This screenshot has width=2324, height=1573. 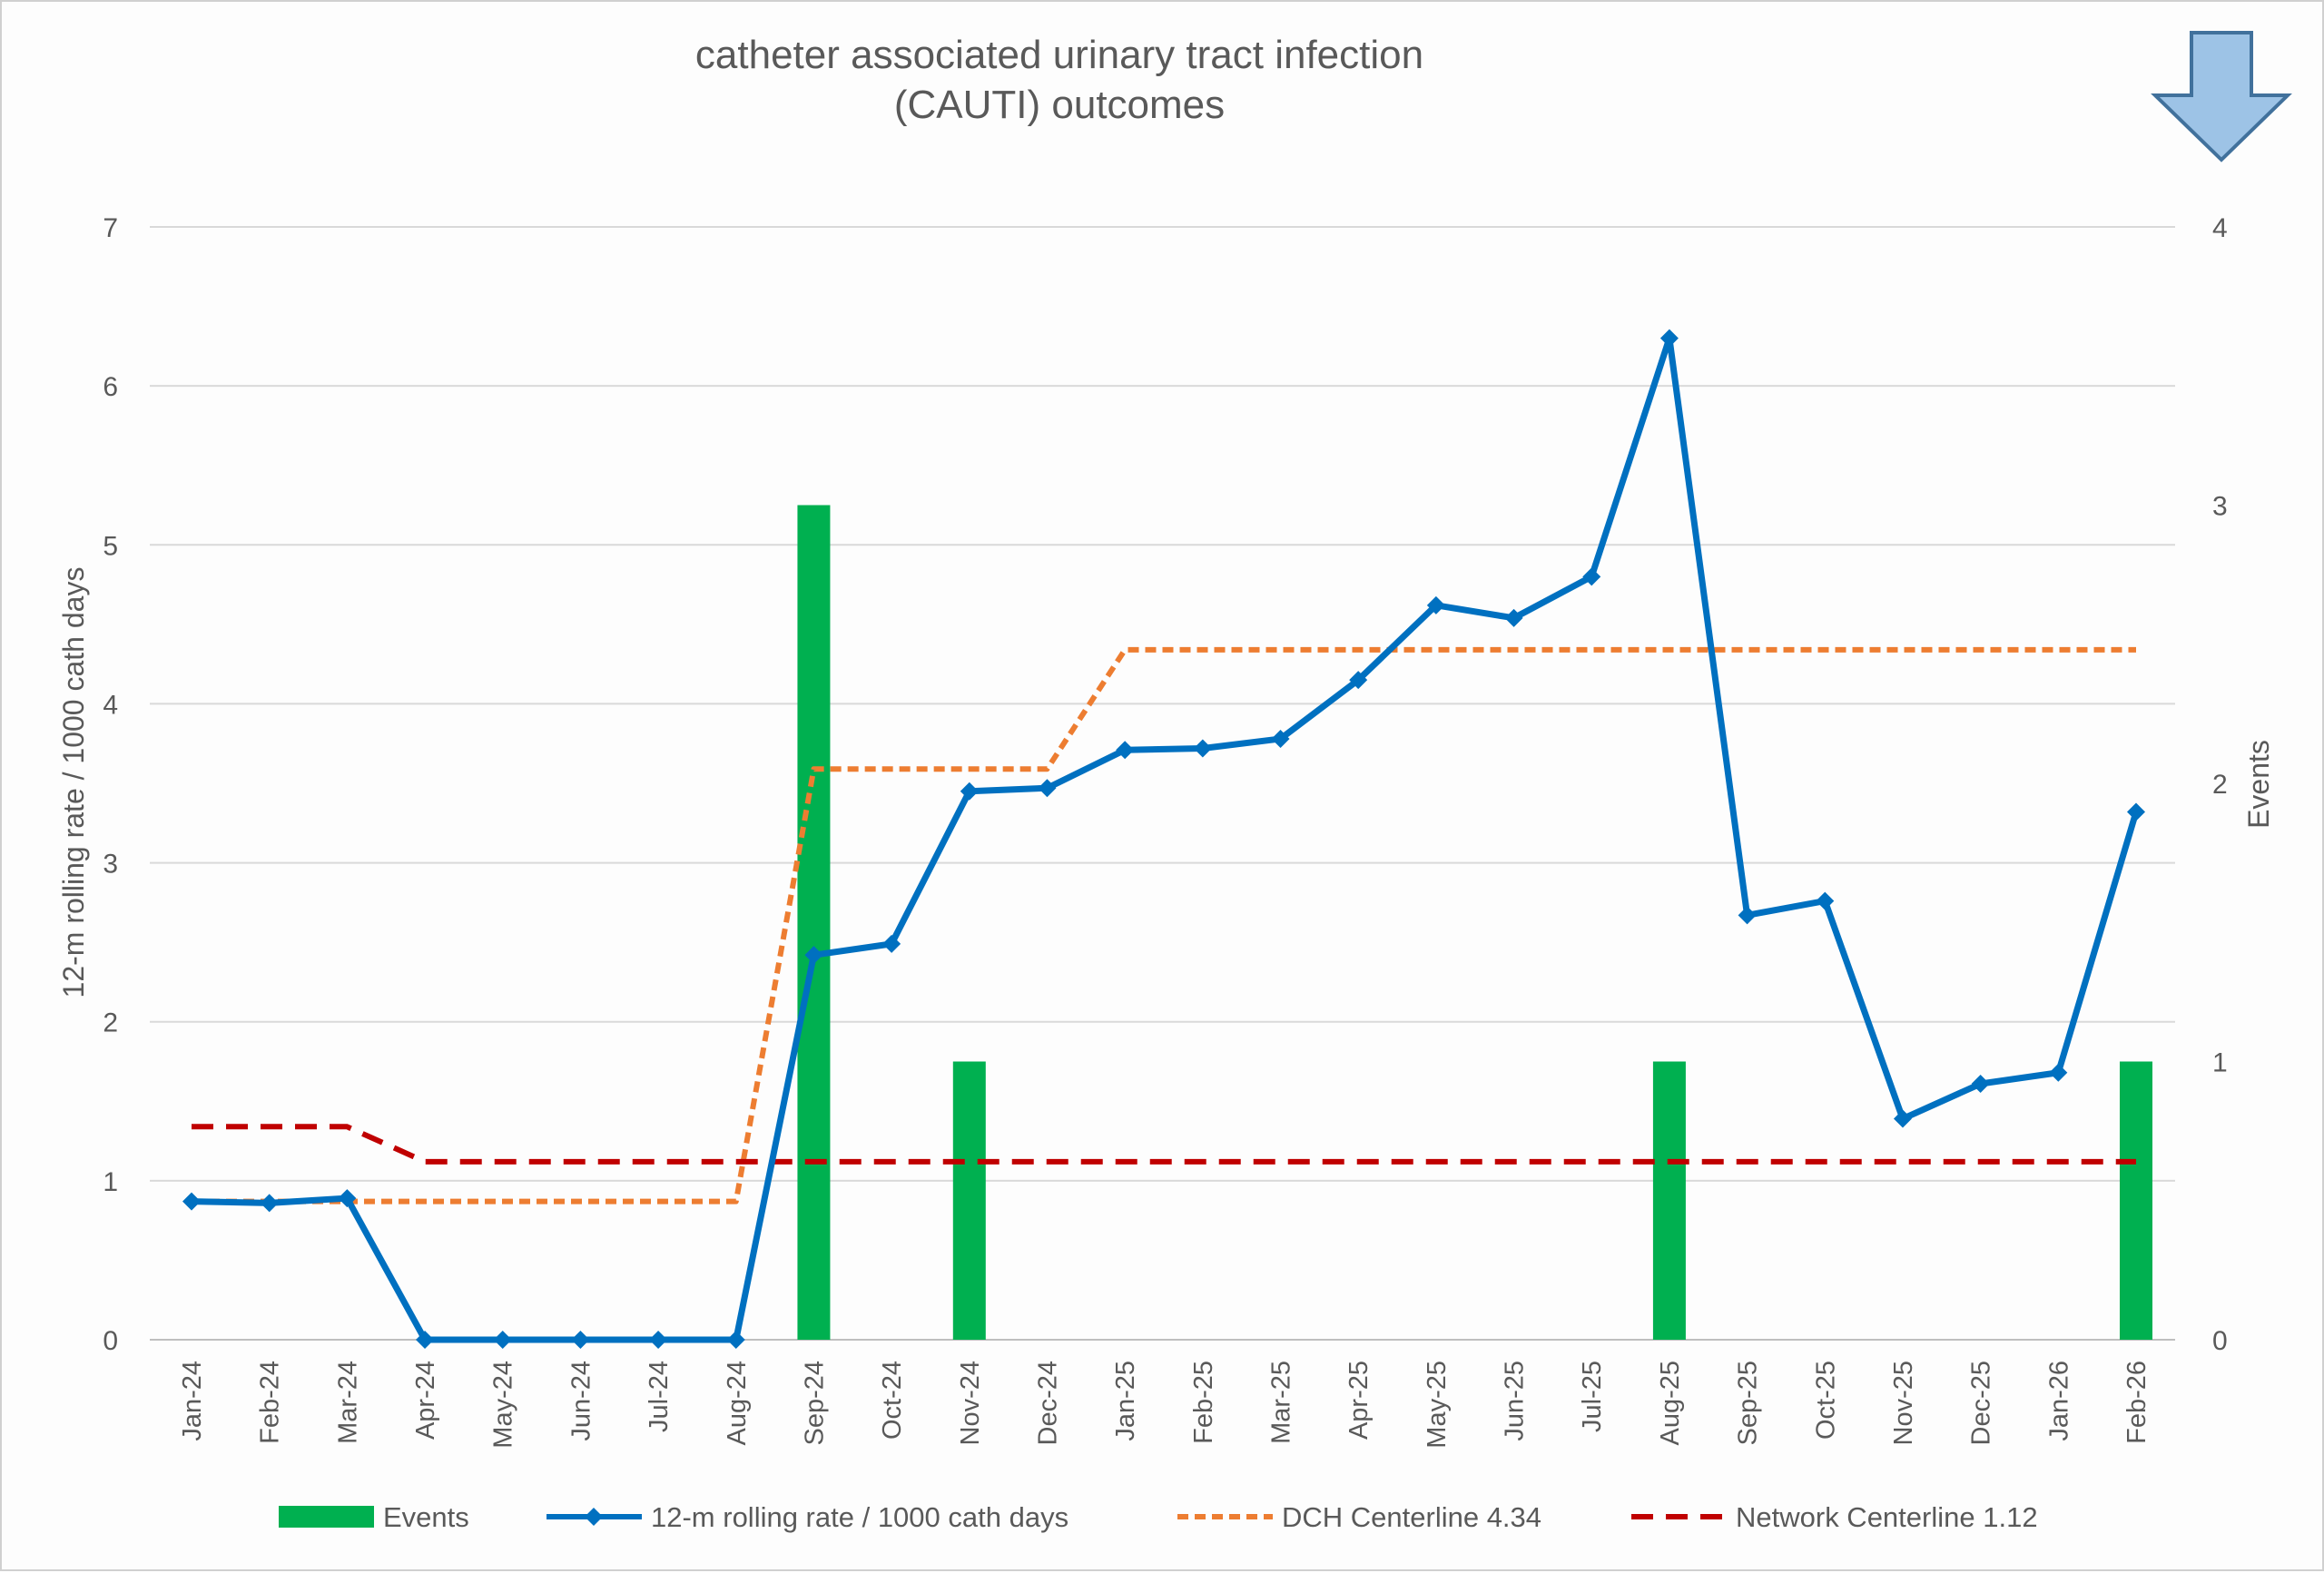 I want to click on down-arrow-icon, so click(x=2221, y=96).